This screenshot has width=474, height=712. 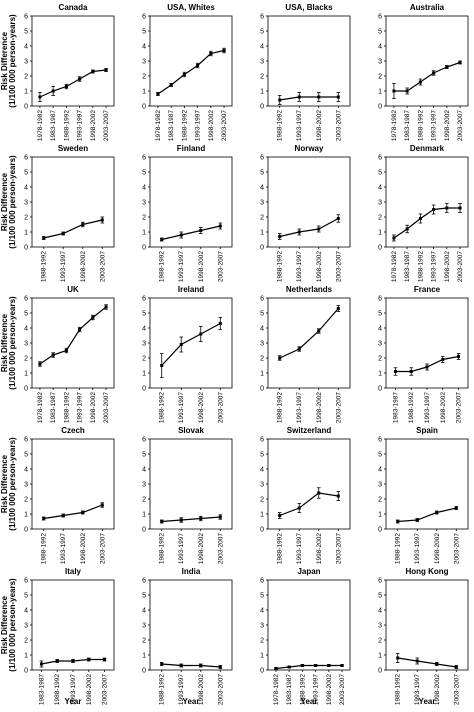 What do you see at coordinates (427, 148) in the screenshot?
I see `panel-title: Denmark` at bounding box center [427, 148].